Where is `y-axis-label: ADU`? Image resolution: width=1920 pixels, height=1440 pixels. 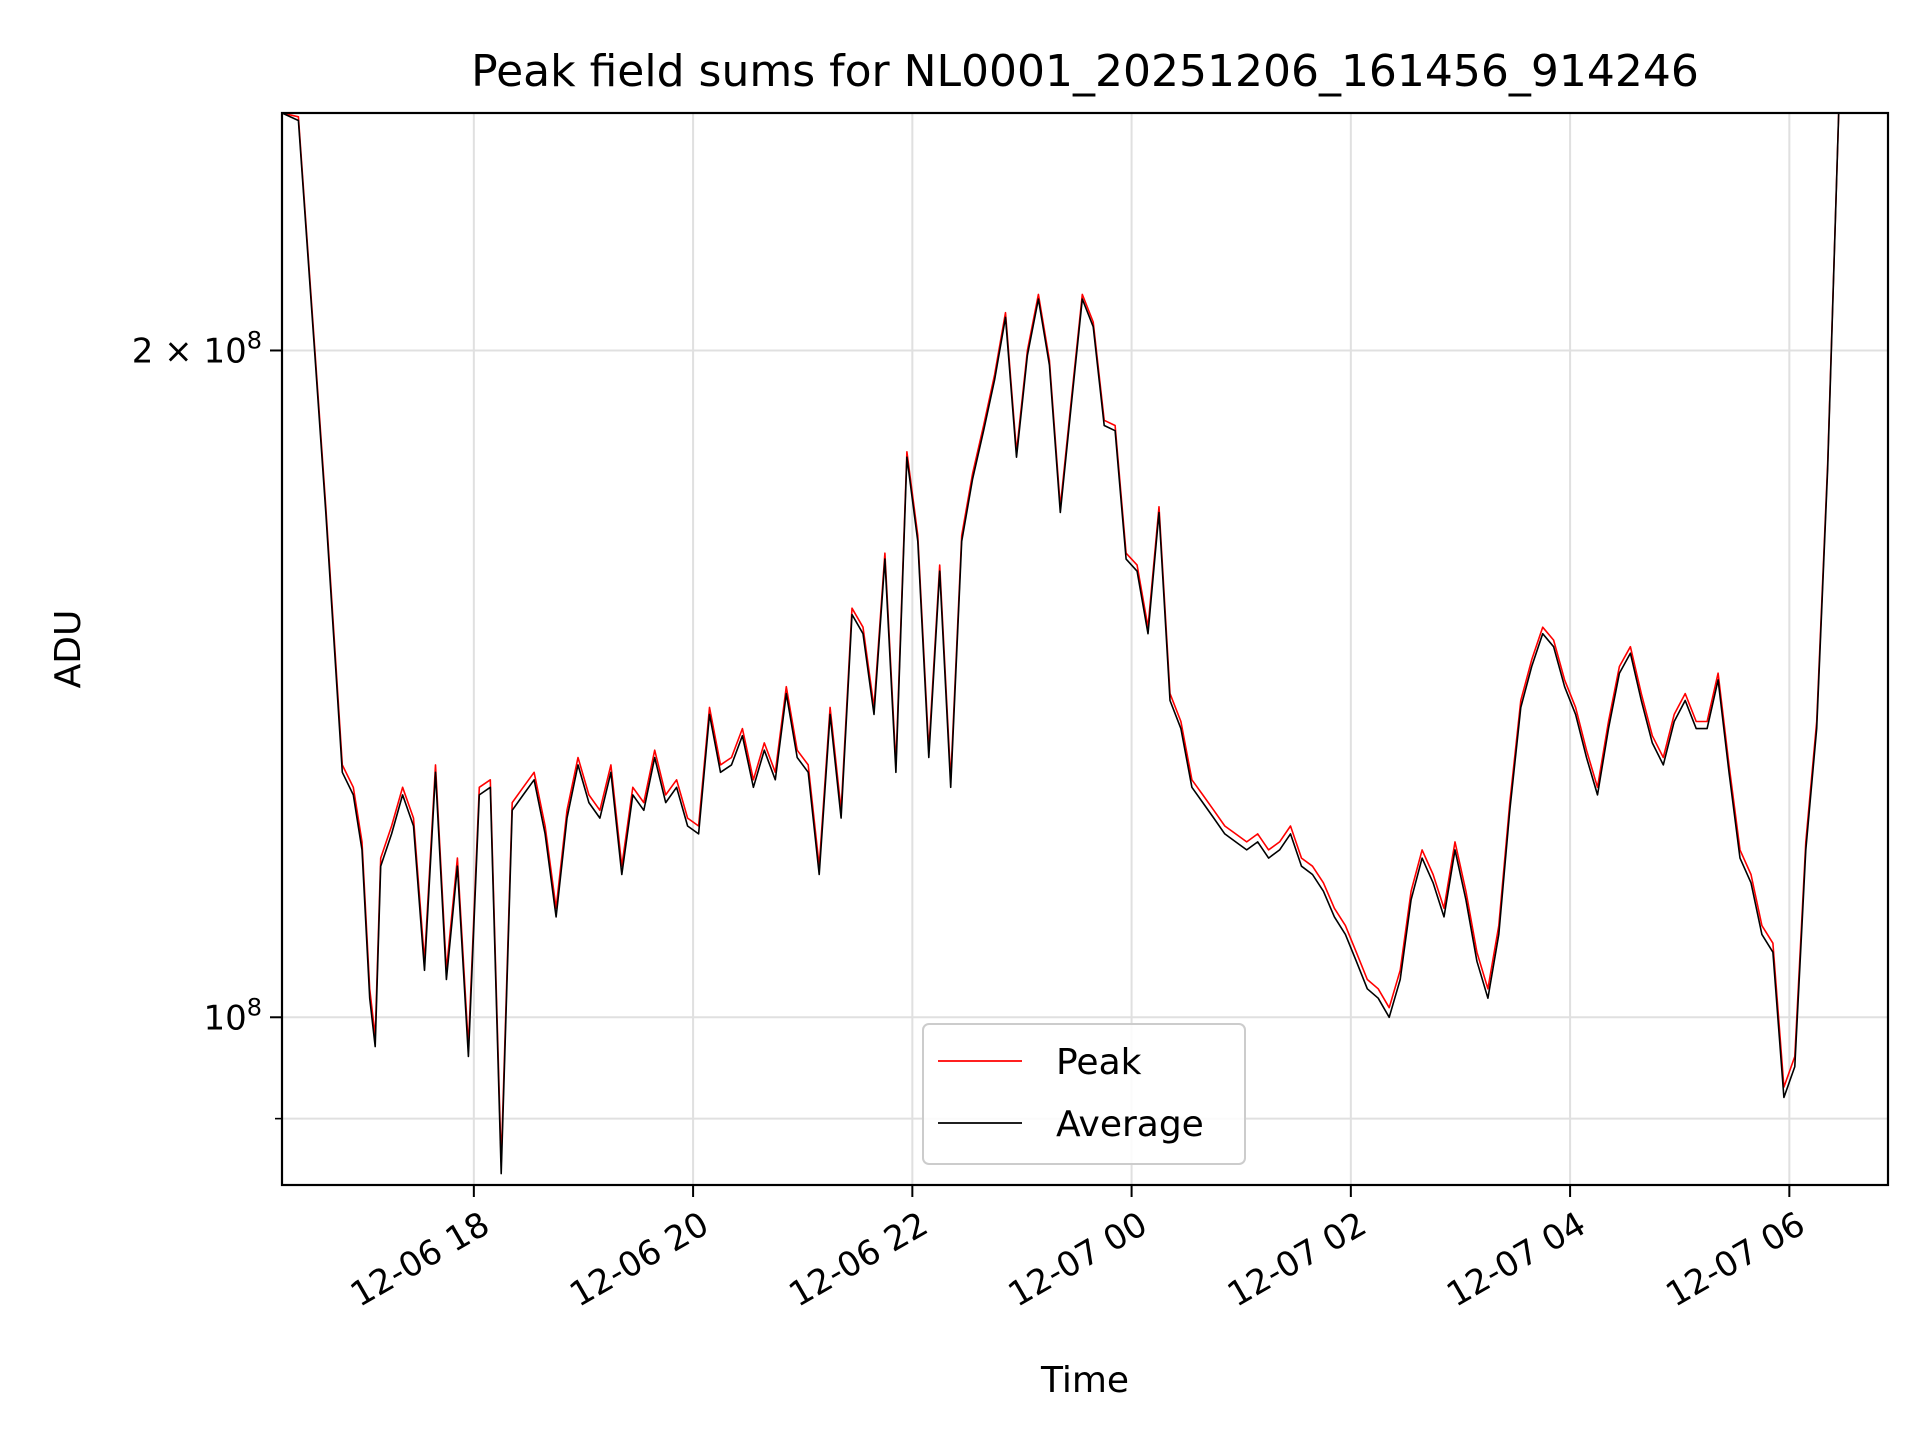 y-axis-label: ADU is located at coordinates (68, 649).